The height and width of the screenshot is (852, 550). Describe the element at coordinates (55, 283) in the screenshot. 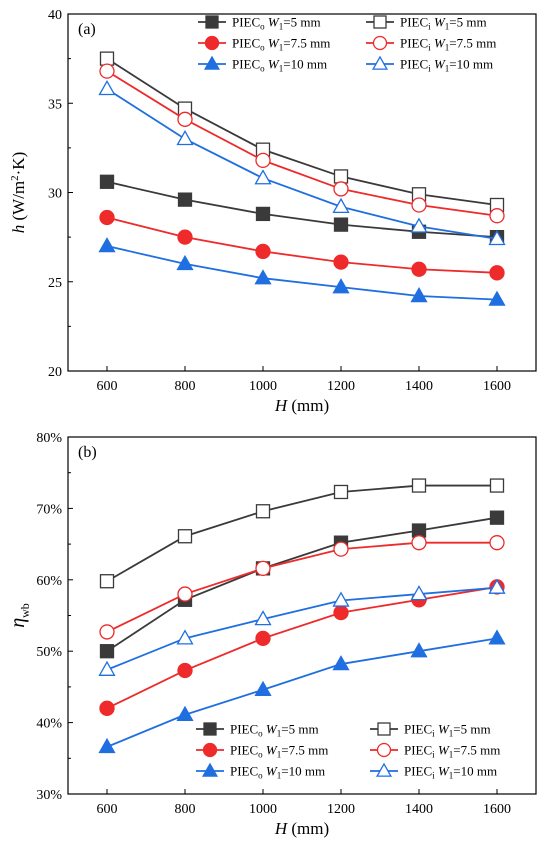

I see `y-tick-label: 25` at that location.